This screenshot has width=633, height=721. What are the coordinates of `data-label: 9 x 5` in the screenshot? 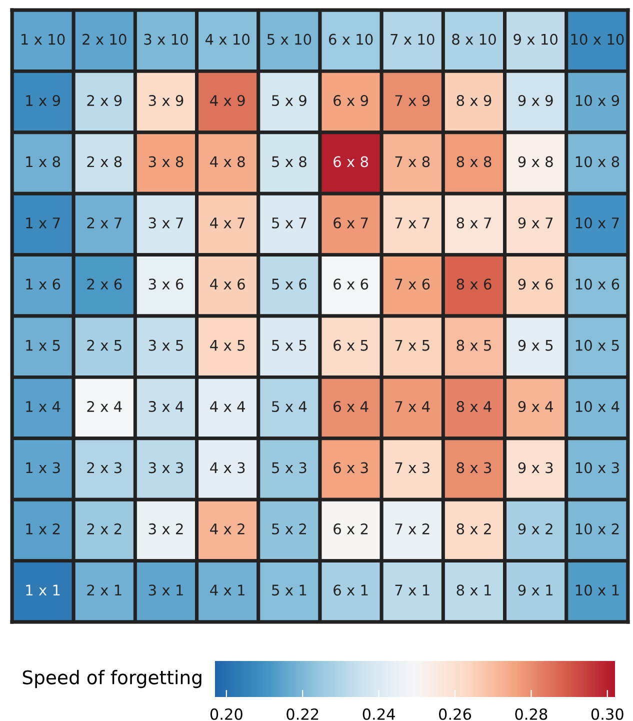 It's located at (535, 345).